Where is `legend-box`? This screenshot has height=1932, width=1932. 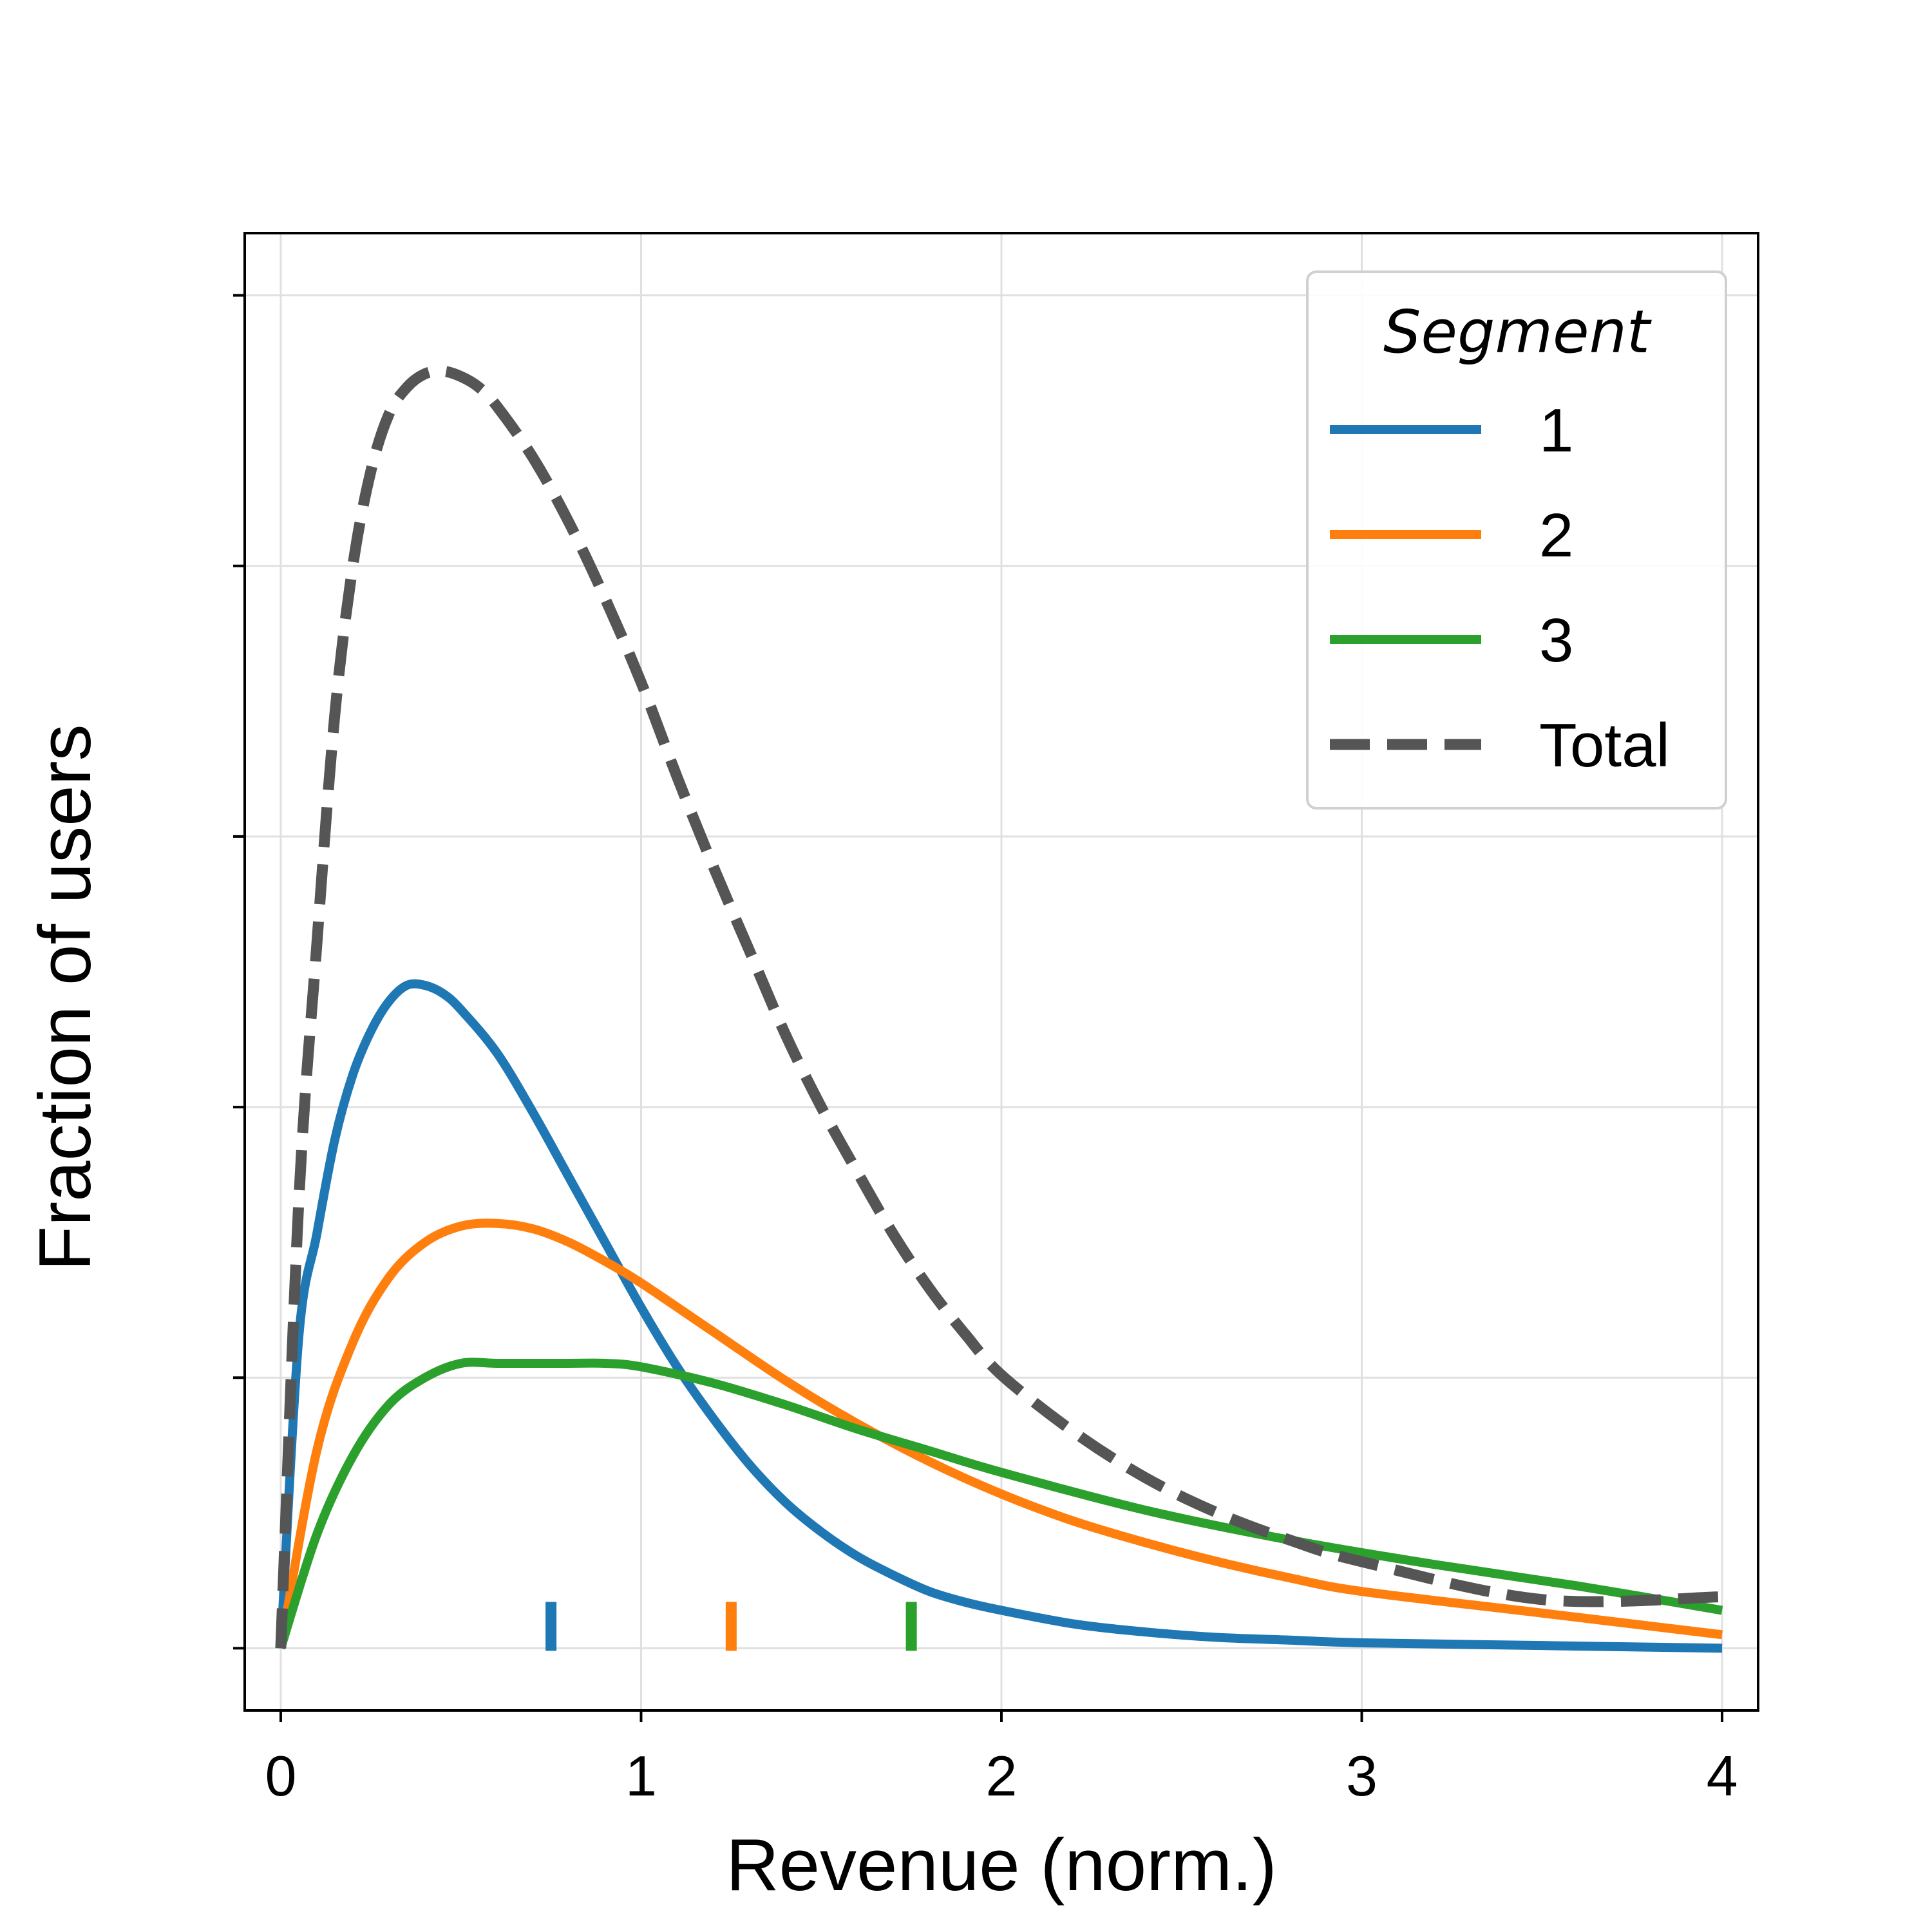 legend-box is located at coordinates (1516, 540).